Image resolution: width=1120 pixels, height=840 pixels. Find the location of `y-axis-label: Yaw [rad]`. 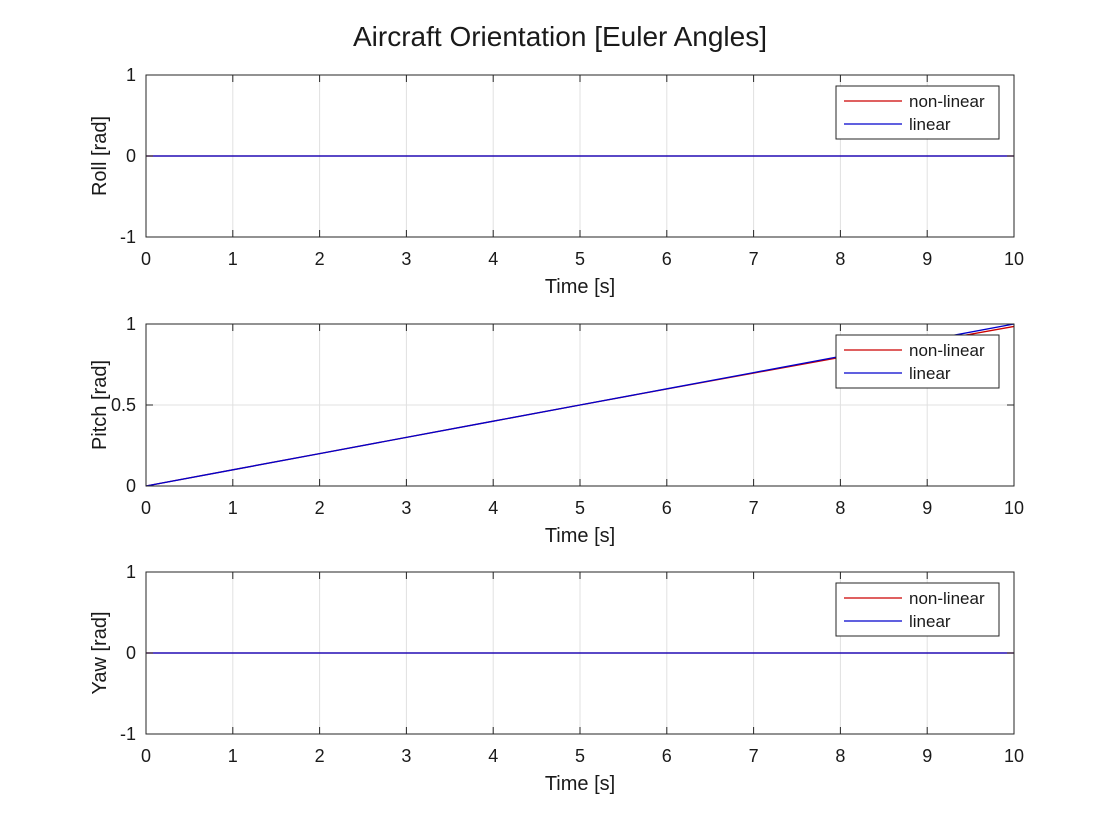

y-axis-label: Yaw [rad] is located at coordinates (100, 653).